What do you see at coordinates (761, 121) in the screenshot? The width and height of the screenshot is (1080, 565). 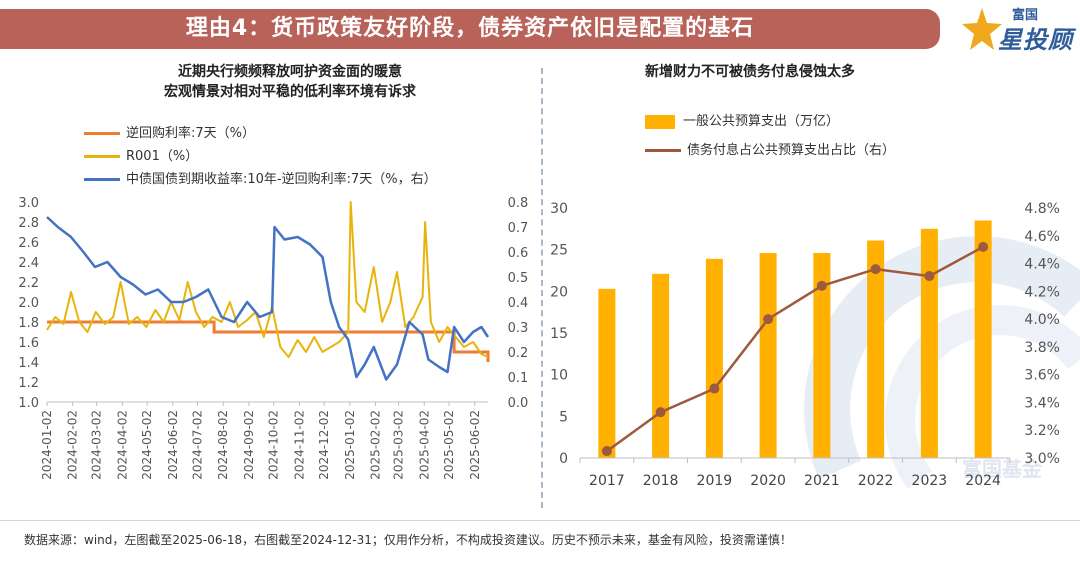 I see `legend-label-expenditure: 一般公共预算支出（万亿）` at bounding box center [761, 121].